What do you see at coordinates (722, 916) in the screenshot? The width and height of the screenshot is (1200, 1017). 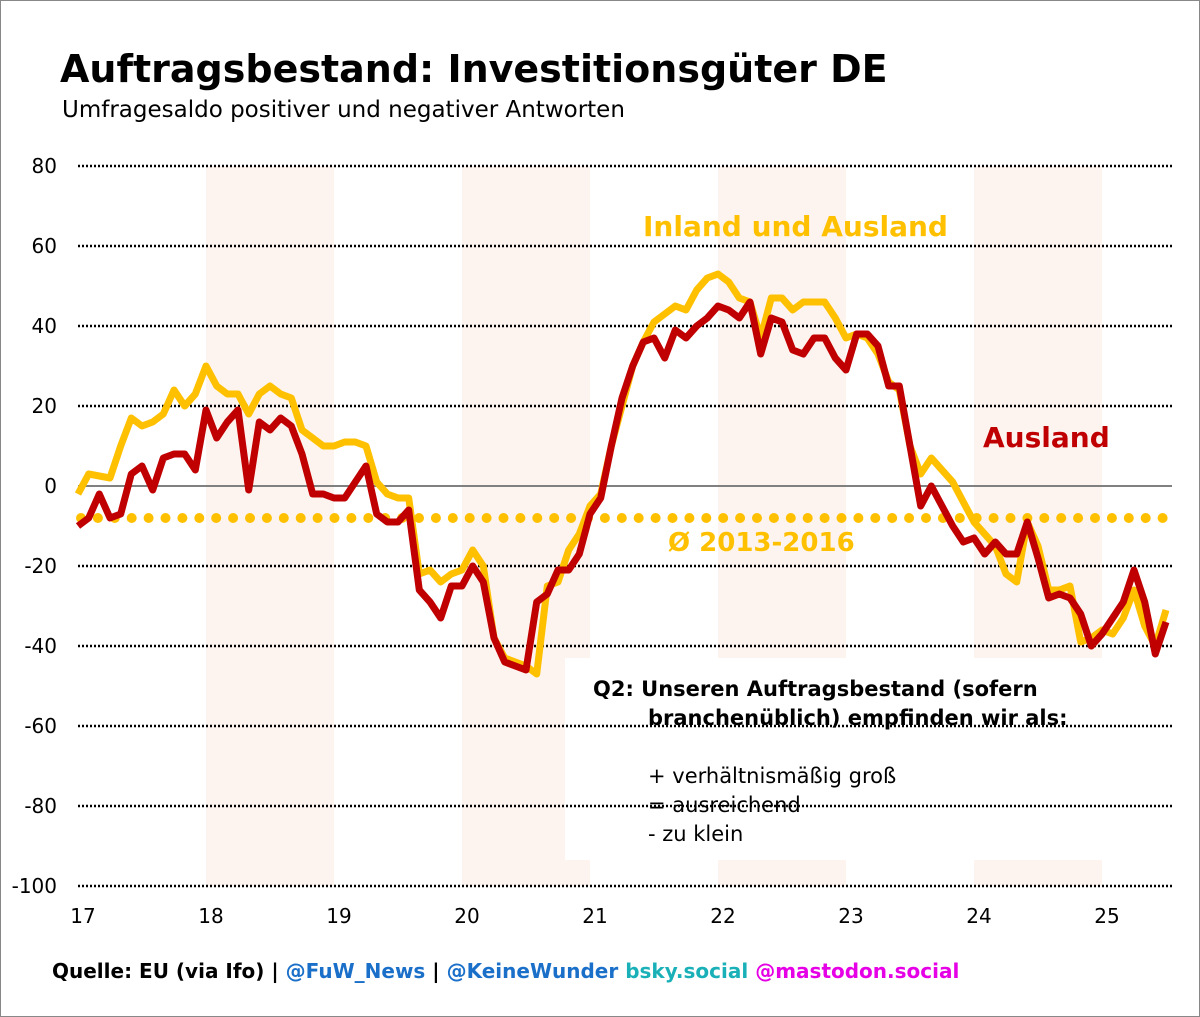 I see `x-tick-label: 22` at bounding box center [722, 916].